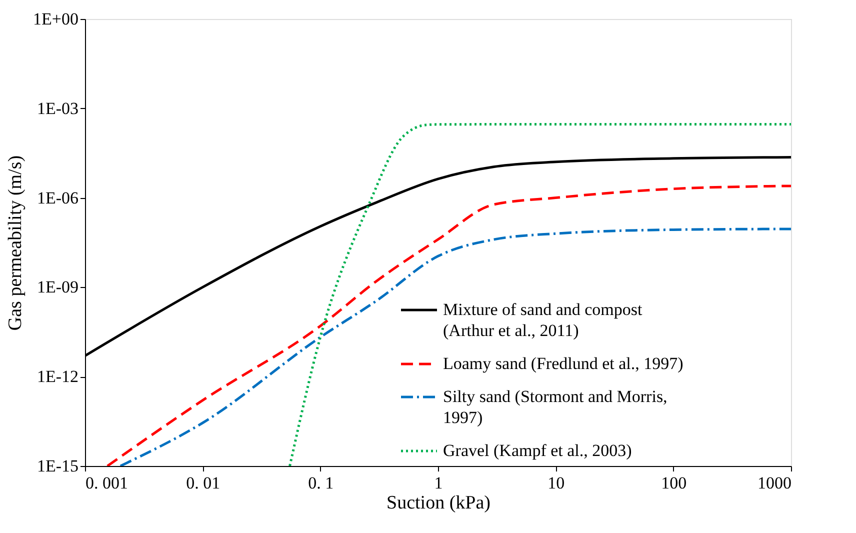 The width and height of the screenshot is (856, 533). What do you see at coordinates (537, 450) in the screenshot?
I see `legend-label: Gravel (Kampf et al., 2003)` at bounding box center [537, 450].